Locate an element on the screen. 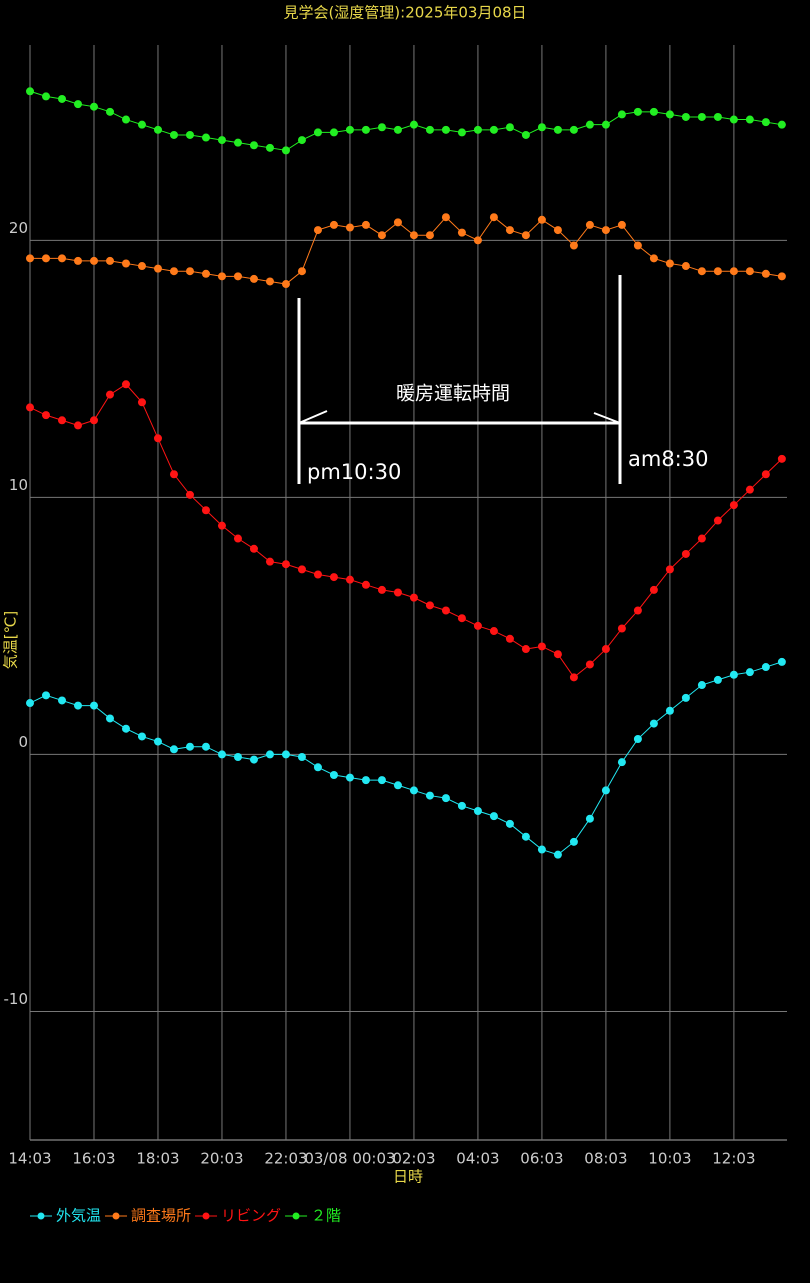  y-tick-label: 10 is located at coordinates (18, 485).